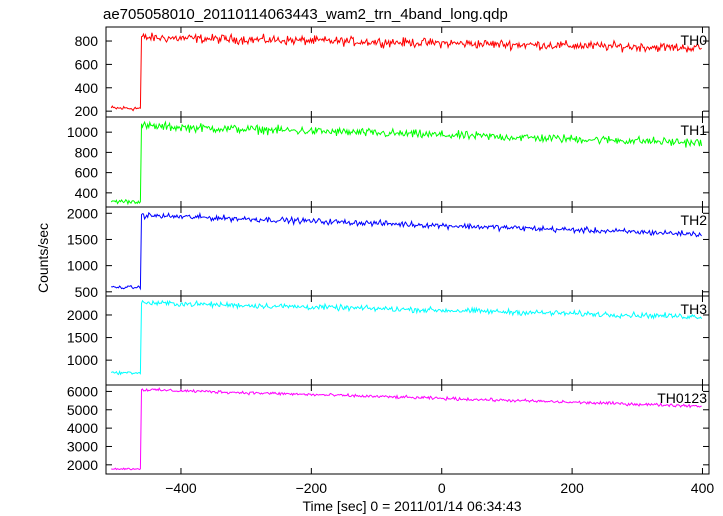 The image size is (723, 516). I want to click on series-th0123, so click(406, 429).